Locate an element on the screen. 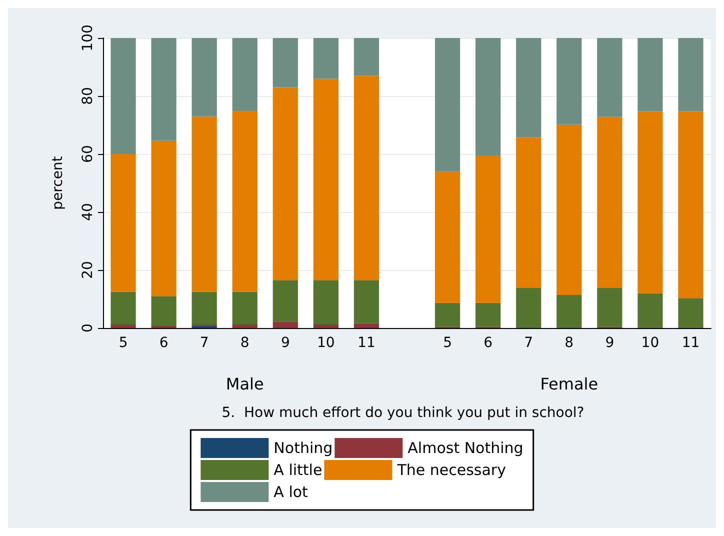  legend-label: A little is located at coordinates (298, 470).